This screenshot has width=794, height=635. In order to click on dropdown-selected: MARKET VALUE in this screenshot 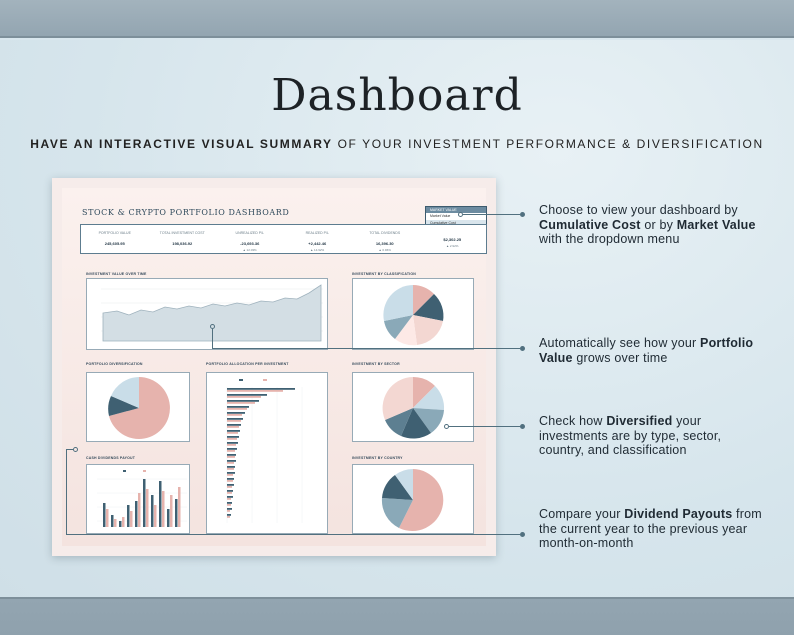, I will do `click(456, 210)`.